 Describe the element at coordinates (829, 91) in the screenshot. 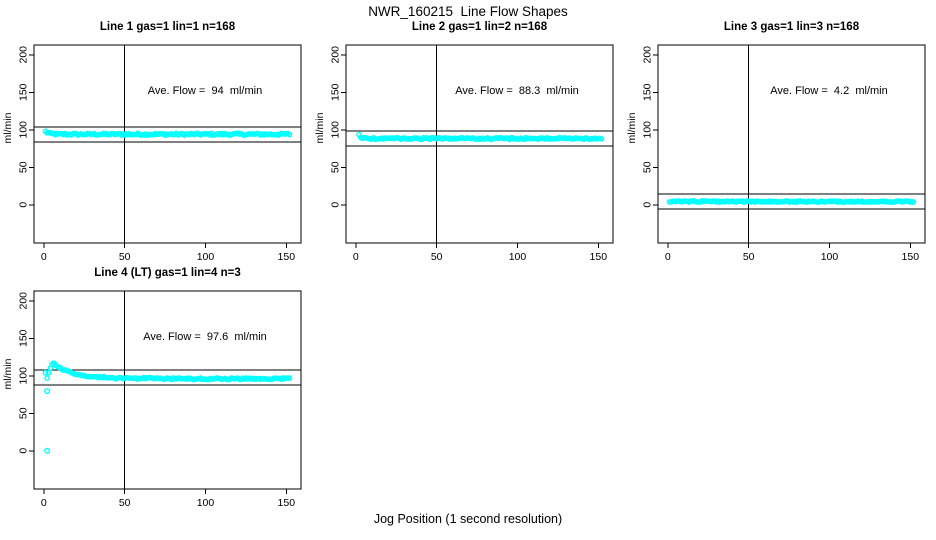

I see `ave-flow-annotation: Ave. Flow = 4.2 ml/min` at that location.